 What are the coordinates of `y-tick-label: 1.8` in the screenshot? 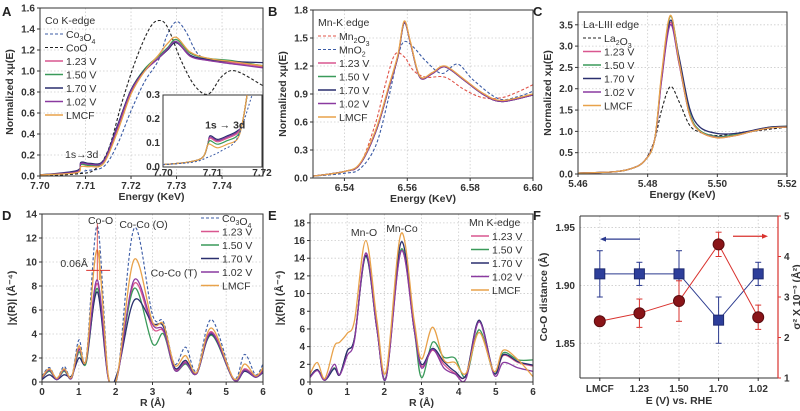 It's located at (301, 11).